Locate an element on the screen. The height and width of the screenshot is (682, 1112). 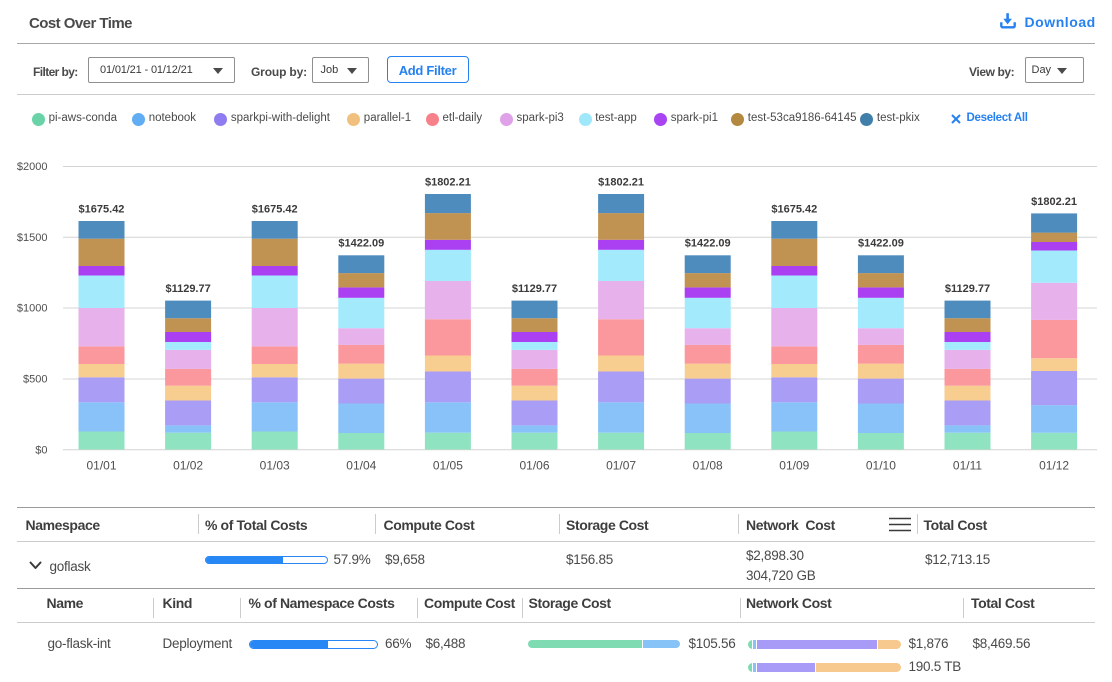
svg-text: 01/12 is located at coordinates (1054, 466).